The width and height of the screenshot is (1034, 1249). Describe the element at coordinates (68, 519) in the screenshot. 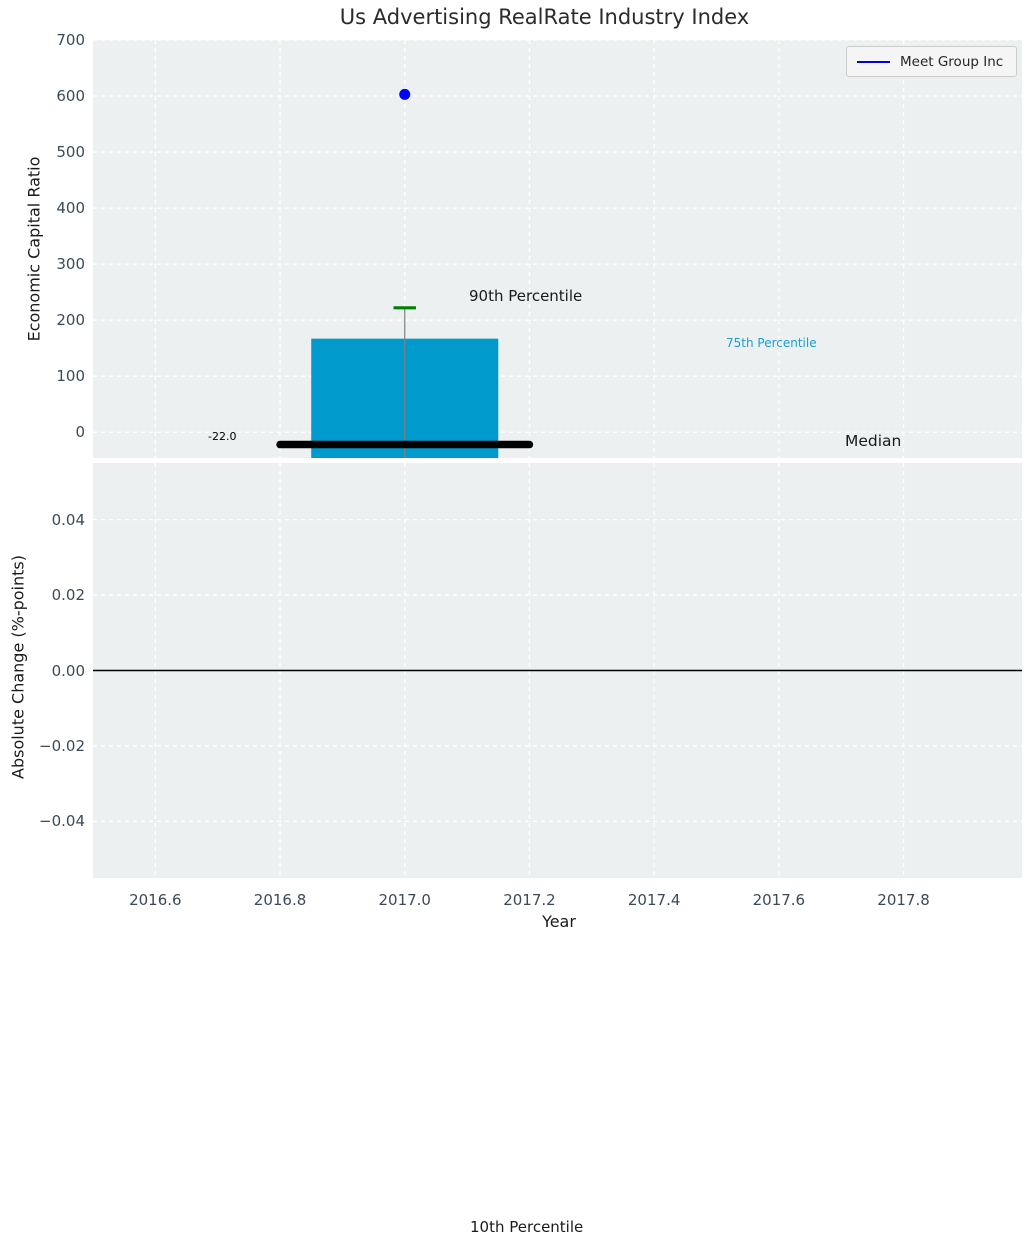

I see `y-tick-label-bottom: 0.04` at that location.